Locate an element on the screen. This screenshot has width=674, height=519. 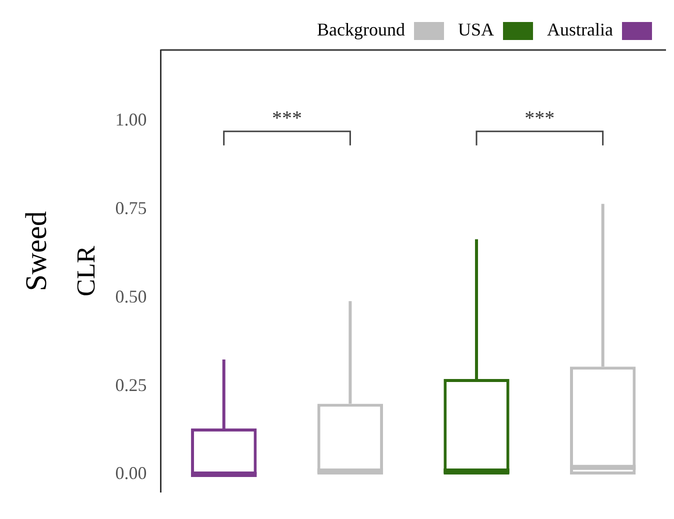
legend-label: Background is located at coordinates (361, 30).